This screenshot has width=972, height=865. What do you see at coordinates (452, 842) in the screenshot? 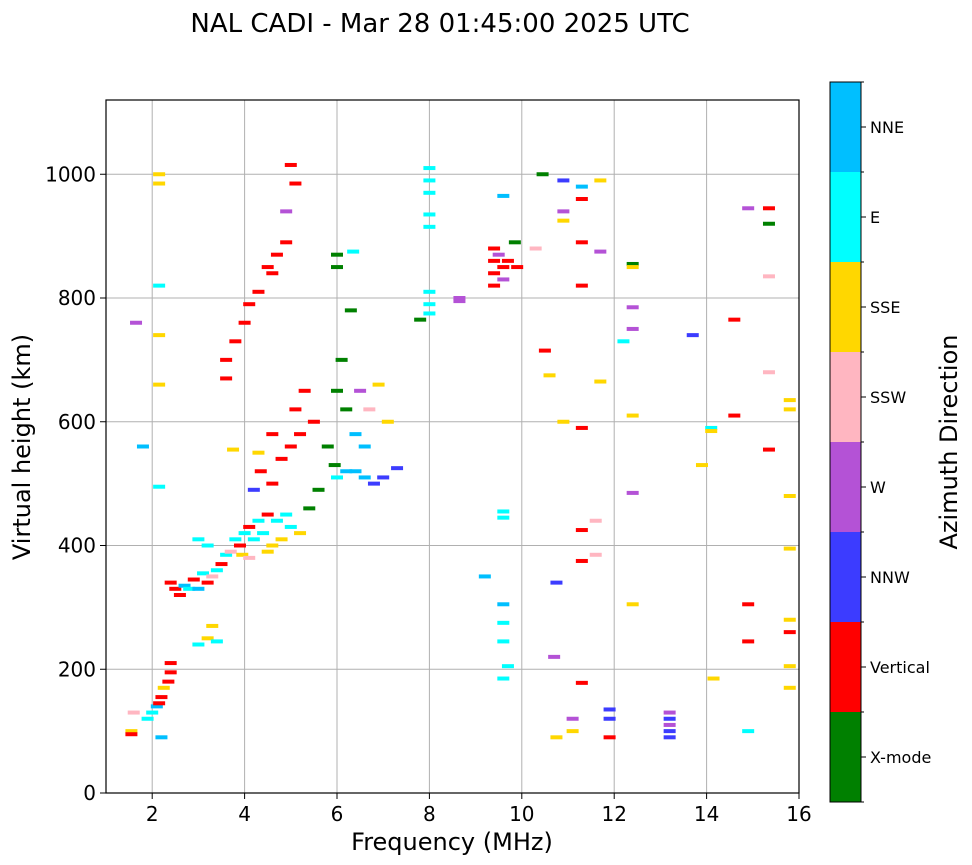
I see `x-axis-label: Frequency (MHz)` at bounding box center [452, 842].